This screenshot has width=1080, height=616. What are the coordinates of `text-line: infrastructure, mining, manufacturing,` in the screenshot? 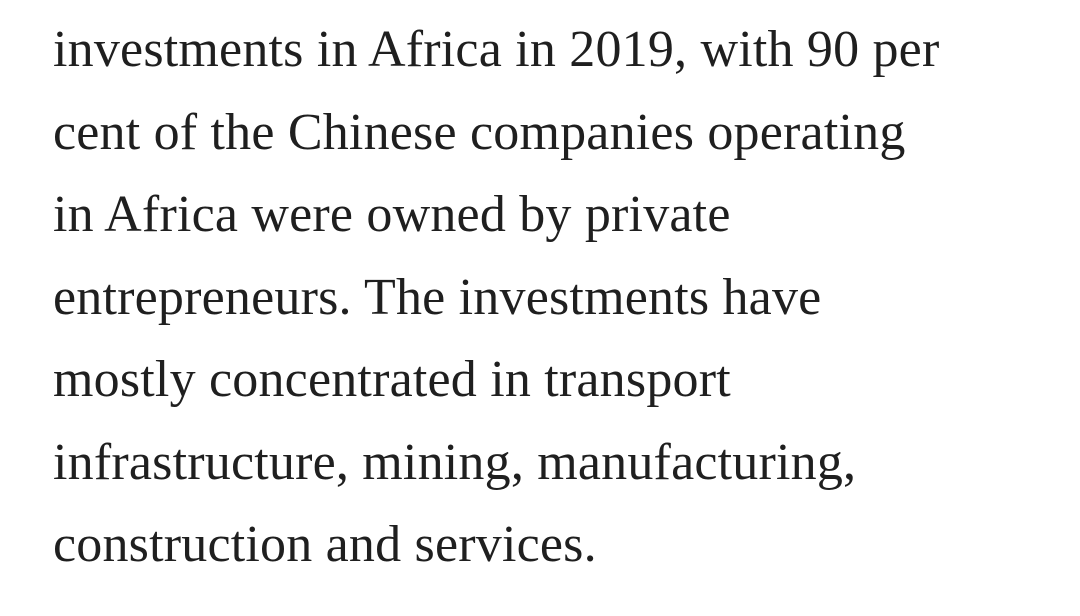 It's located at (455, 462).